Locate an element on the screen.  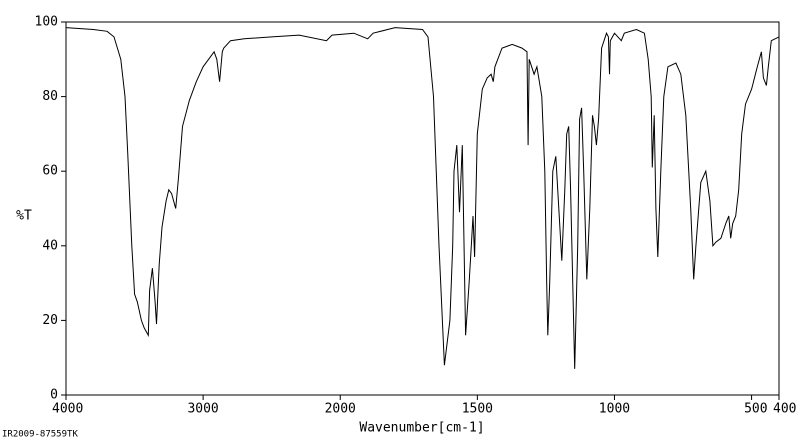
y-tick-label: 80 is located at coordinates (50, 96).